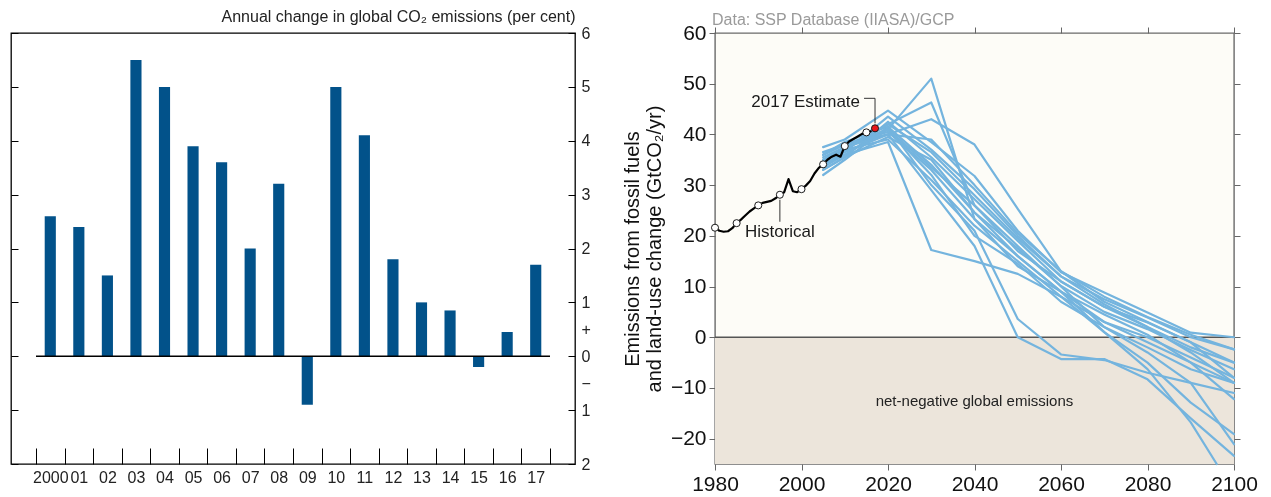 Image resolution: width=1271 pixels, height=497 pixels. I want to click on x-tick-label: 02, so click(107, 477).